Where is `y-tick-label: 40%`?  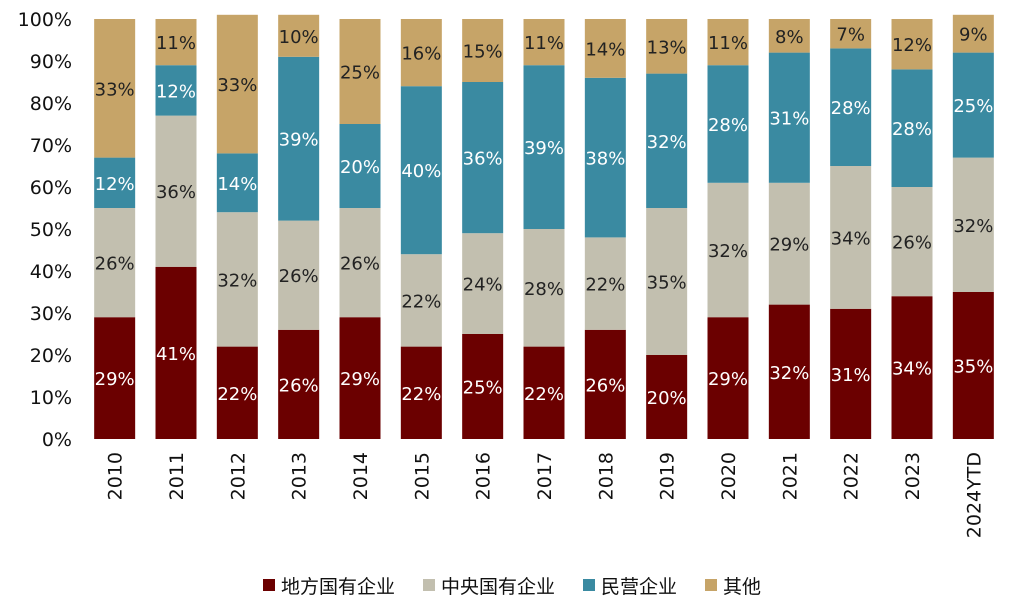
y-tick-label: 40% is located at coordinates (51, 272).